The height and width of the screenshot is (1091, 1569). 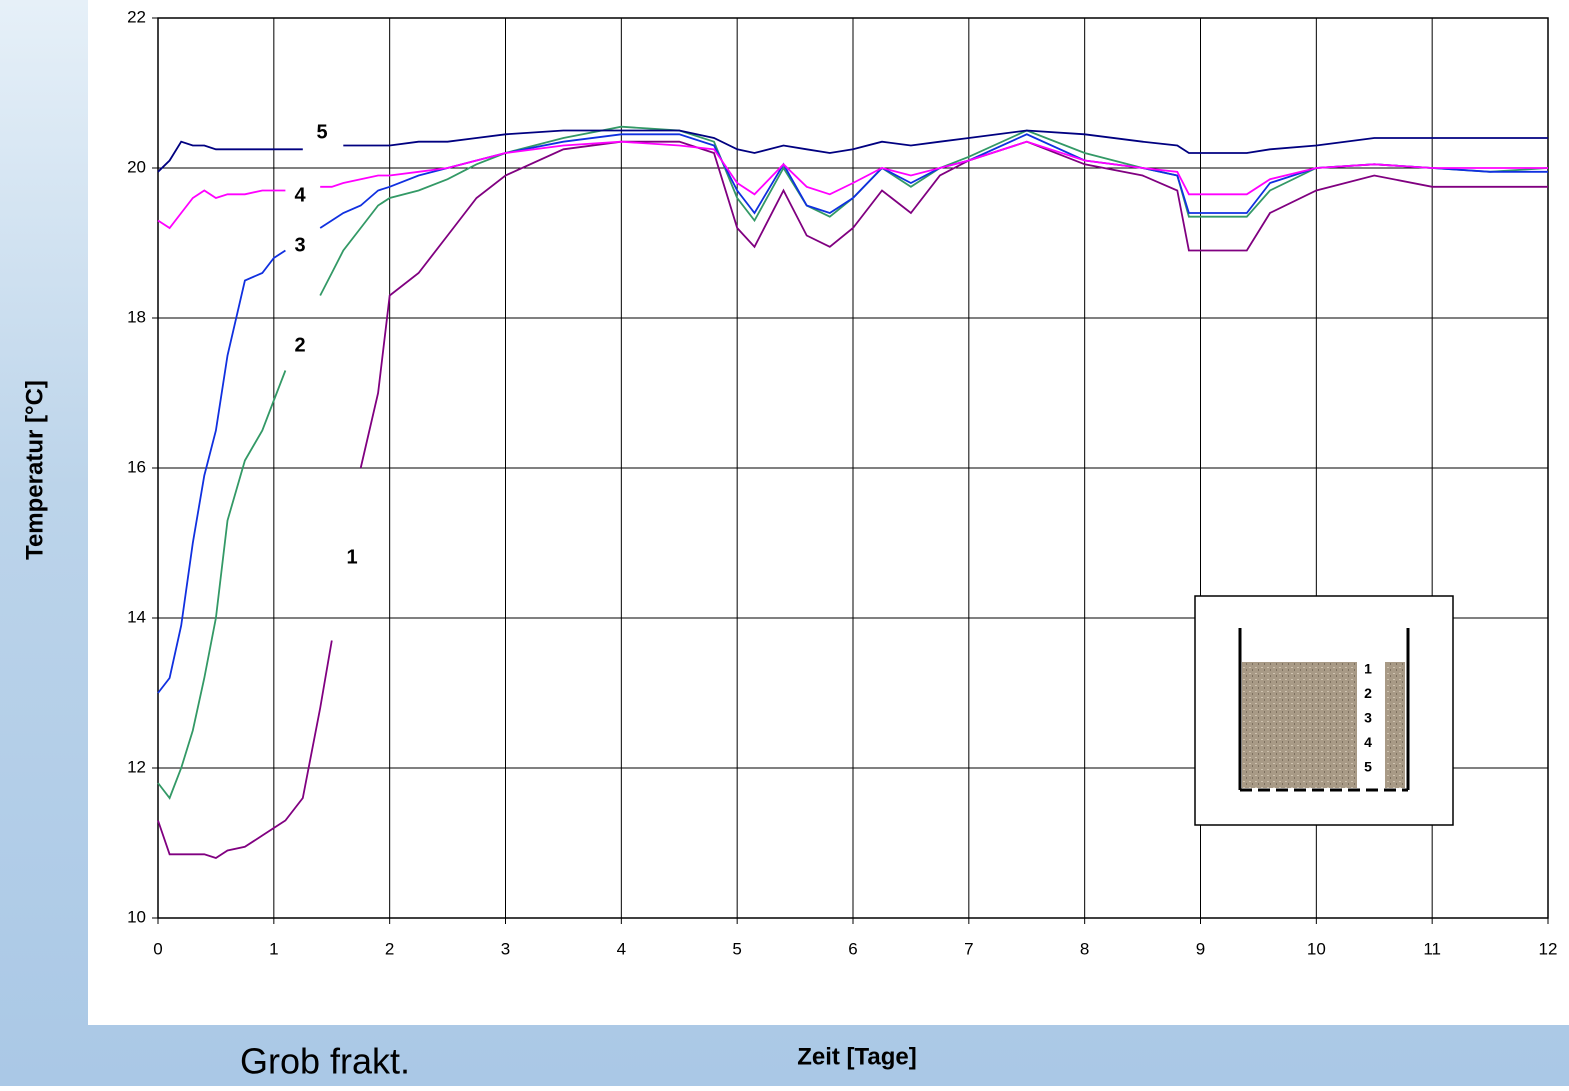 What do you see at coordinates (299, 245) in the screenshot?
I see `series-label: 3` at bounding box center [299, 245].